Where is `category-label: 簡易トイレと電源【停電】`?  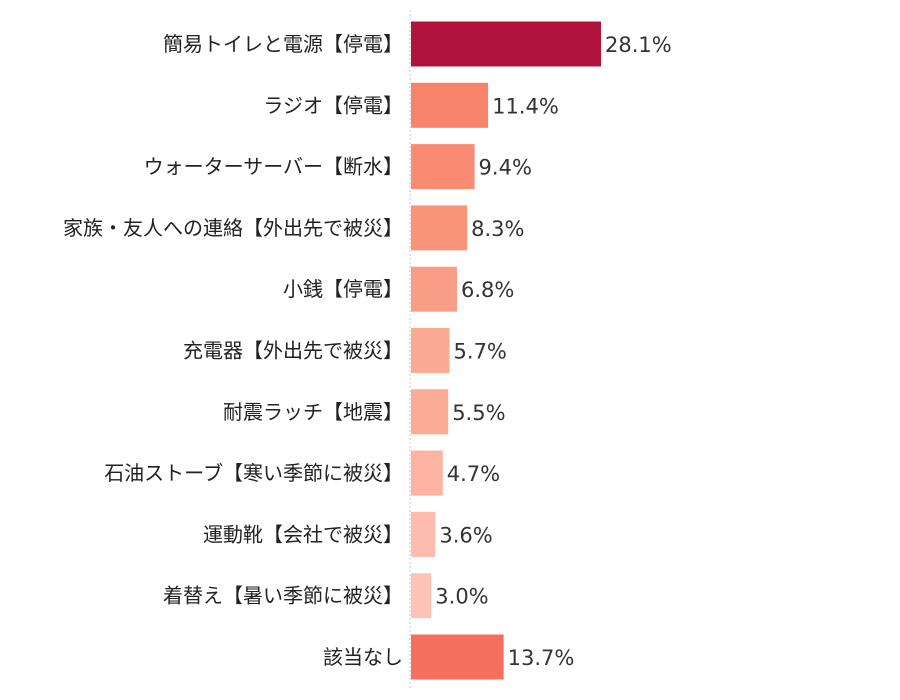 category-label: 簡易トイレと電源【停電】 is located at coordinates (283, 44).